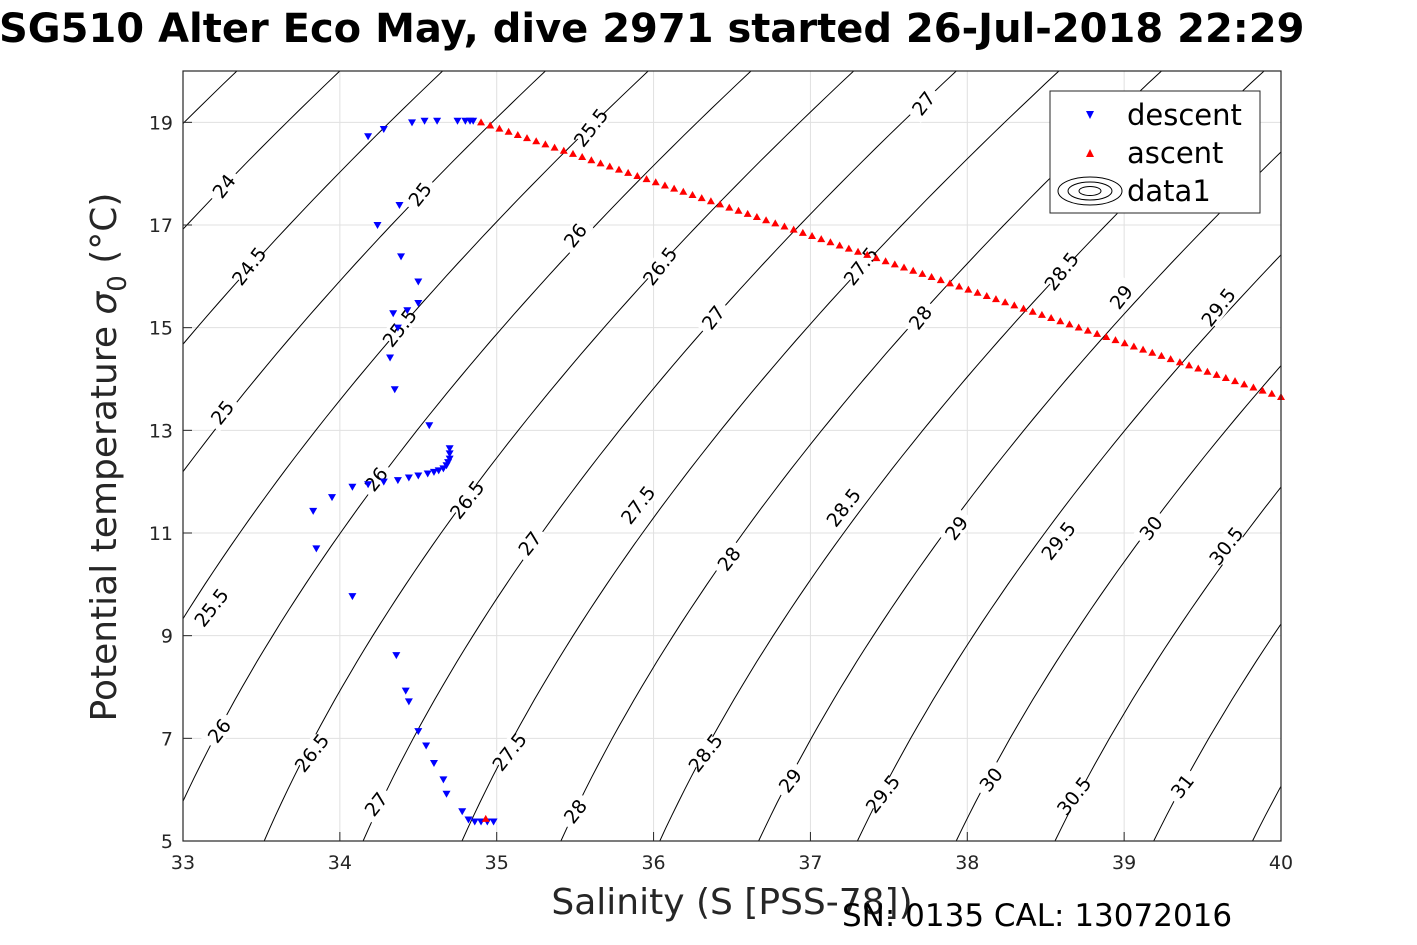 The height and width of the screenshot is (945, 1417). I want to click on legend-ascent-marker, so click(1090, 153).